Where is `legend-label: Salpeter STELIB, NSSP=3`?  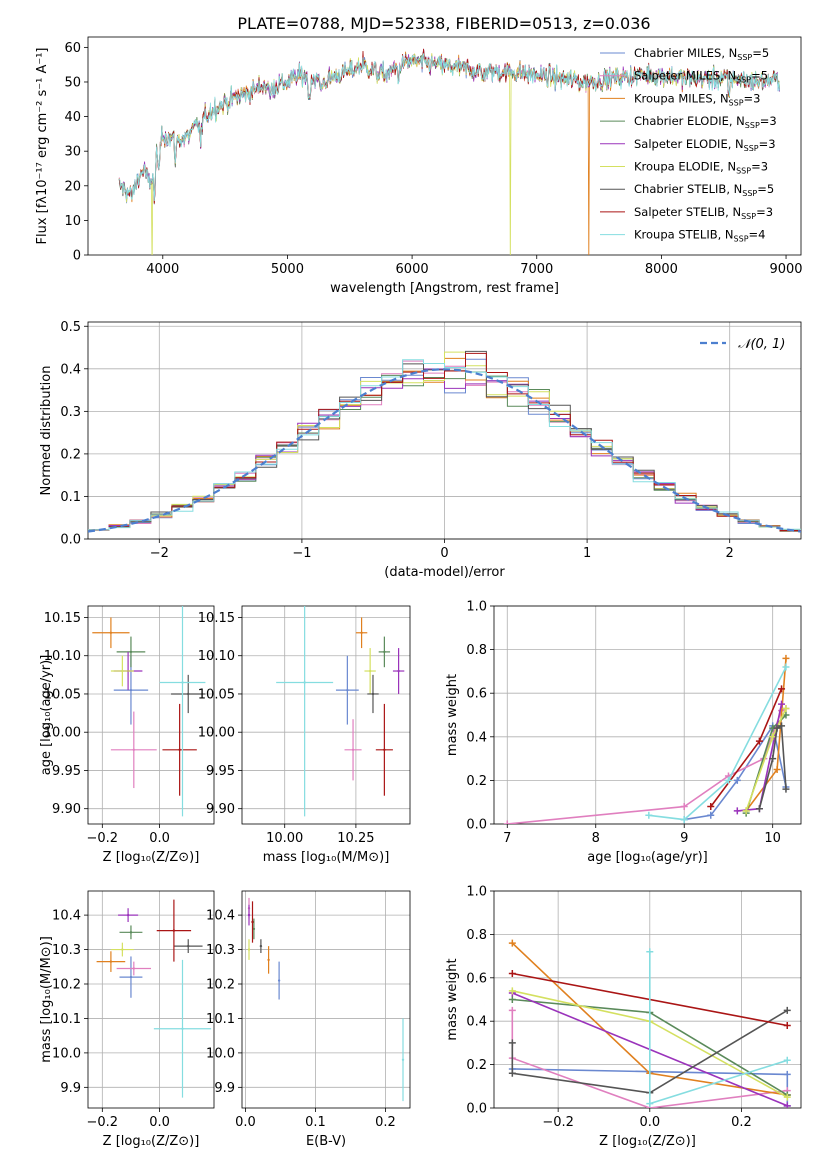
legend-label: Salpeter STELIB, NSSP=3 is located at coordinates (703, 213).